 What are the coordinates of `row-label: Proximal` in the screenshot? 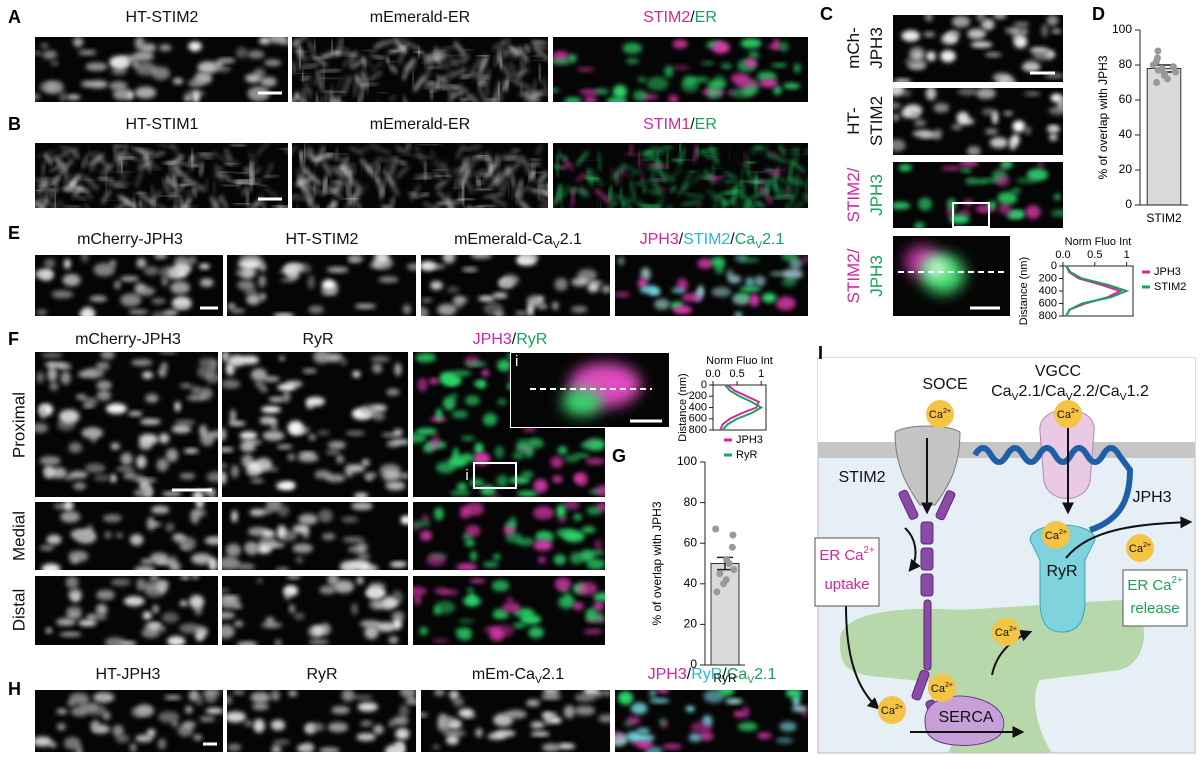 It's located at (18, 425).